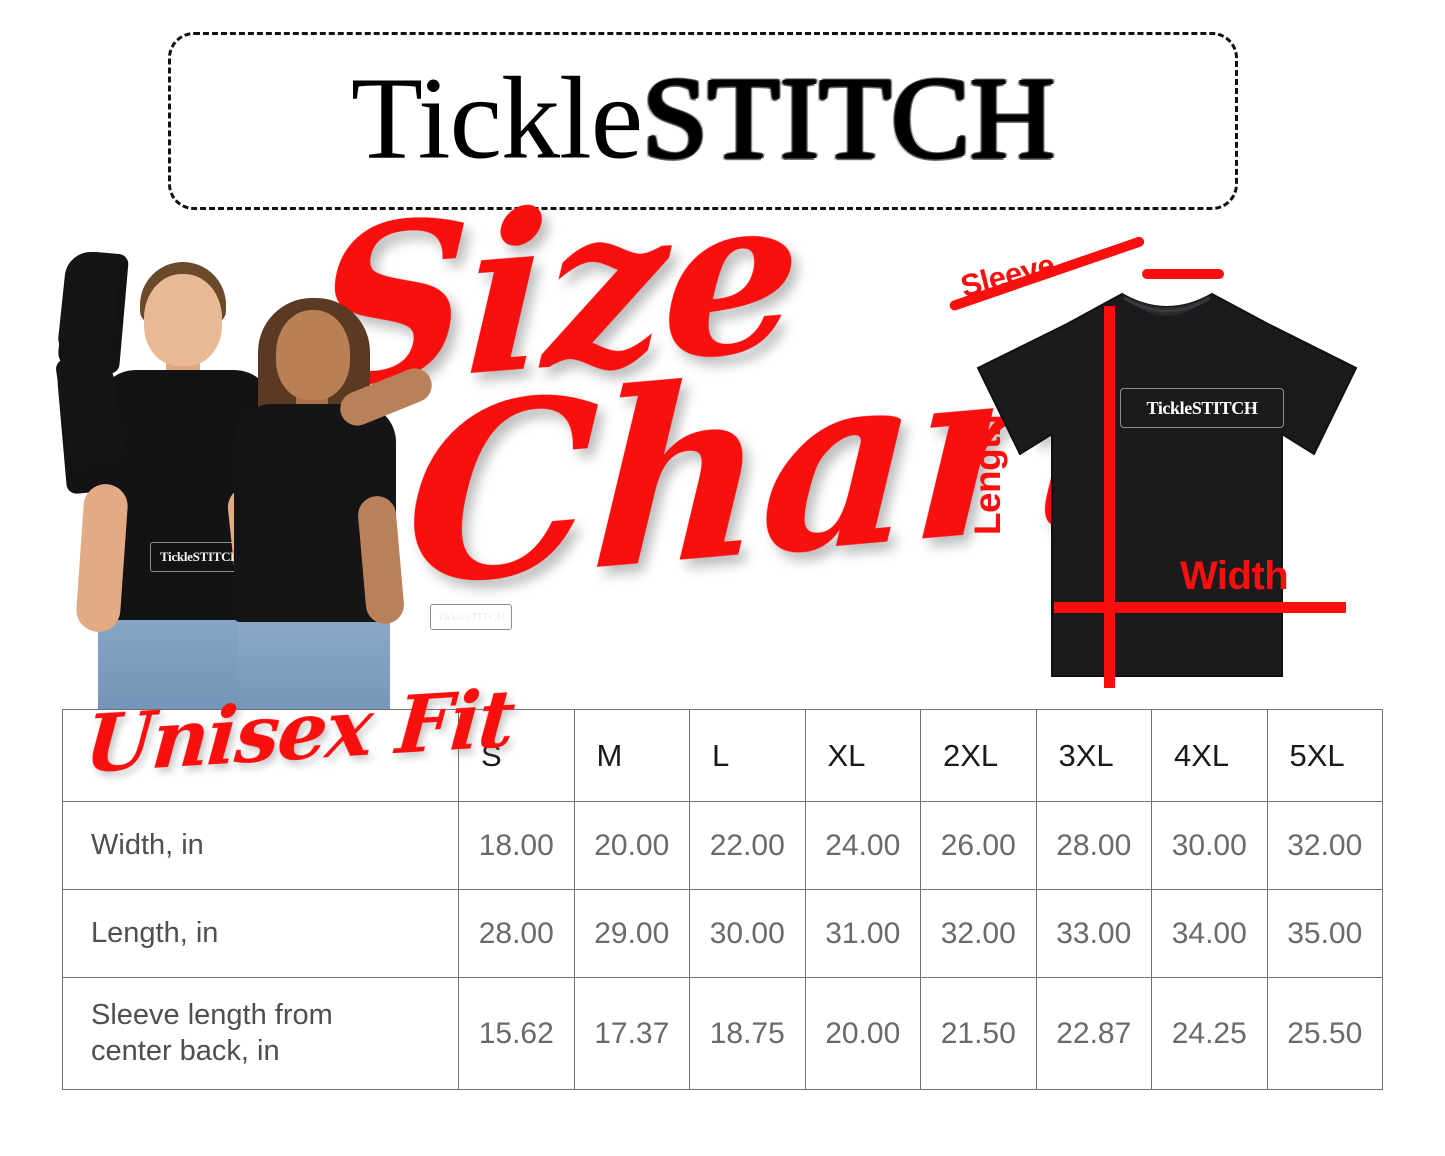 This screenshot has width=1445, height=1156. I want to click on tshirt-measurement-diagram: TickleSTITCH Sleeve Length Width, so click(1165, 461).